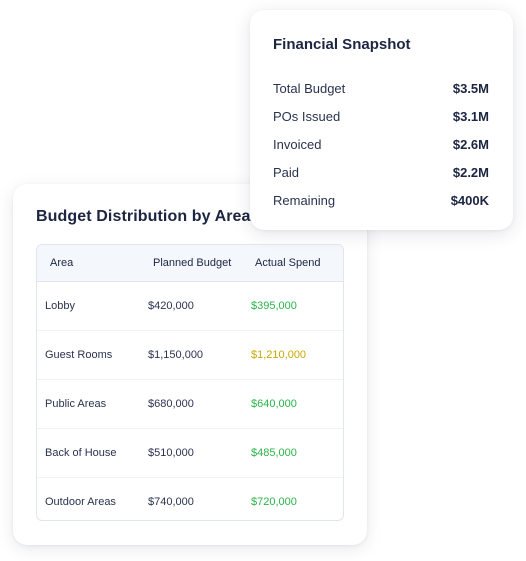  What do you see at coordinates (470, 144) in the screenshot?
I see `snapshot-value: $2.6M` at bounding box center [470, 144].